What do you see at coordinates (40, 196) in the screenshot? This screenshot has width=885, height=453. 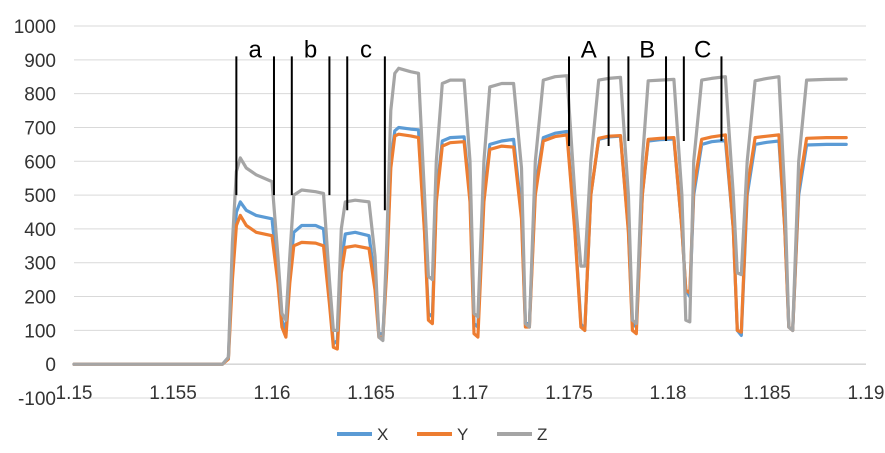 I see `y-tick-label: 500` at bounding box center [40, 196].